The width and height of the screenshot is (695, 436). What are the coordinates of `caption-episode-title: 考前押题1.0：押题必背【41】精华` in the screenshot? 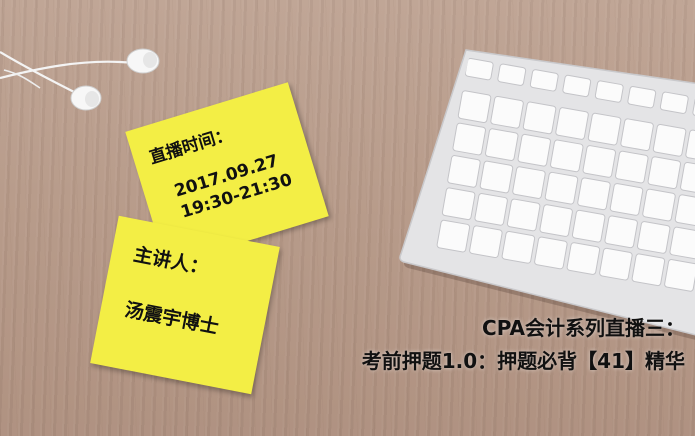 It's located at (523, 361).